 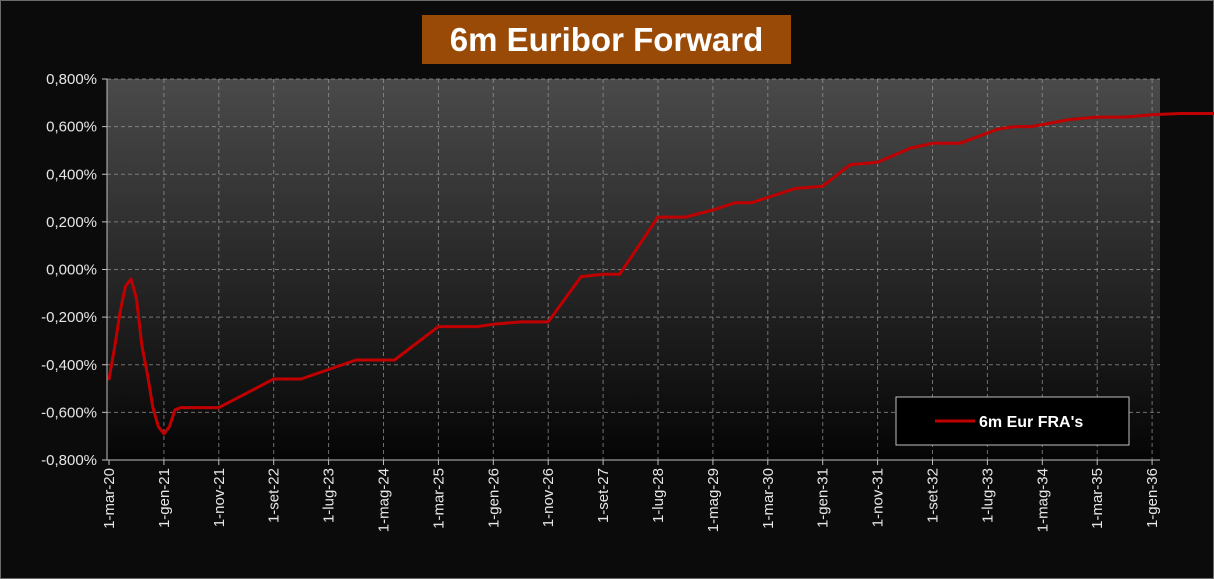 What do you see at coordinates (713, 500) in the screenshot?
I see `x-tick-label: 1-mag-29` at bounding box center [713, 500].